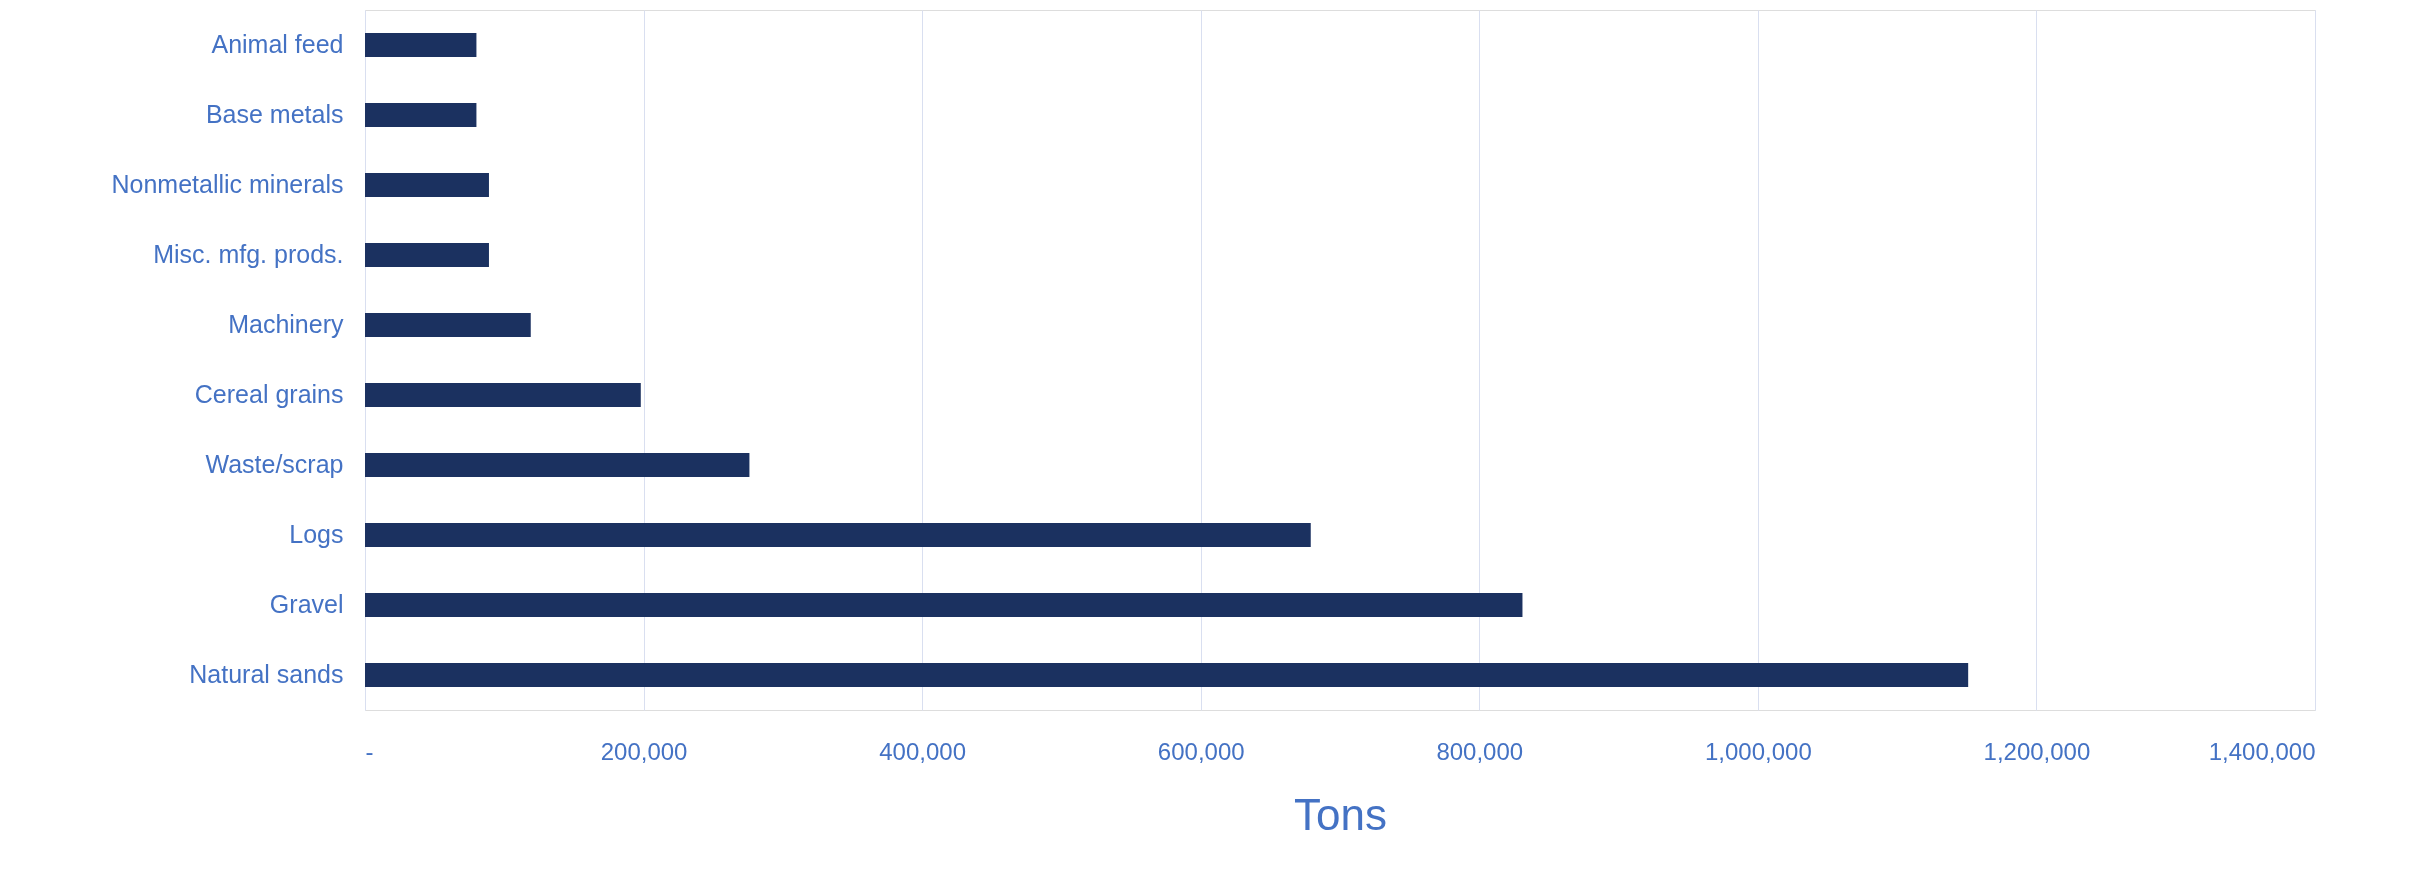 Image resolution: width=2425 pixels, height=884 pixels. Describe the element at coordinates (1340, 814) in the screenshot. I see `x-axis-title: Tons` at that location.